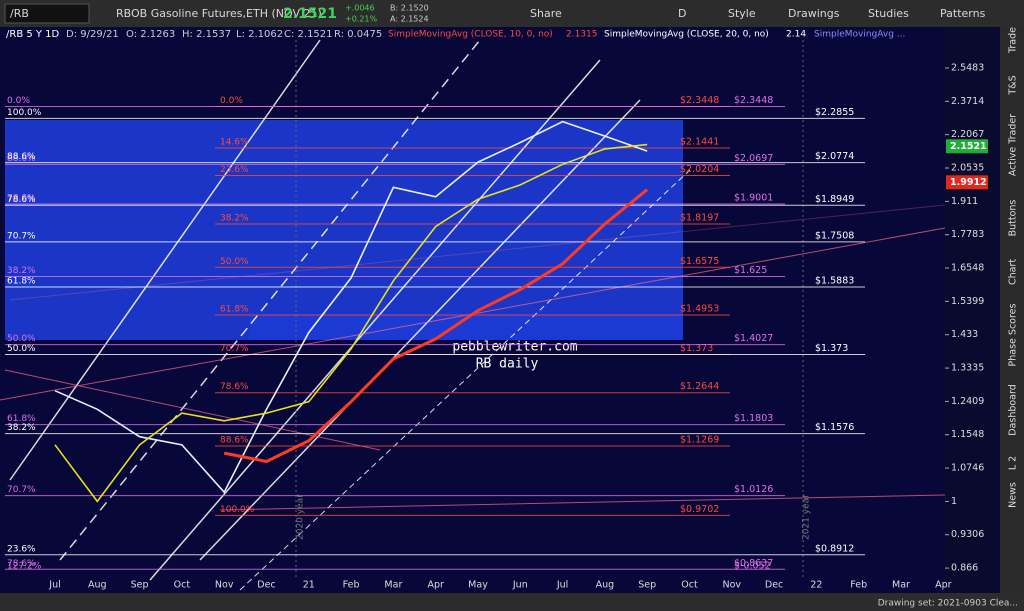 The width and height of the screenshot is (1024, 611). What do you see at coordinates (834, 548) in the screenshot?
I see `fib-price: $0.8912` at bounding box center [834, 548].